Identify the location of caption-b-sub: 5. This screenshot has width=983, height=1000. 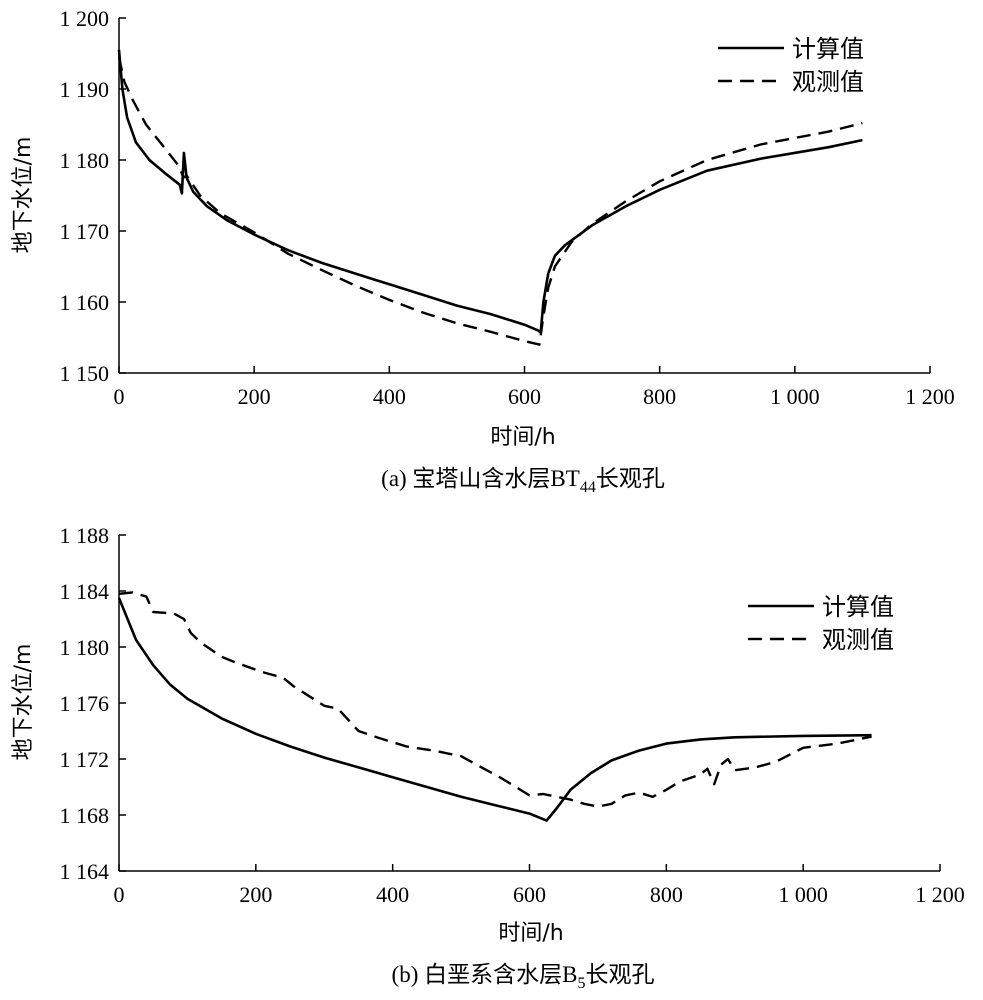
(581, 983).